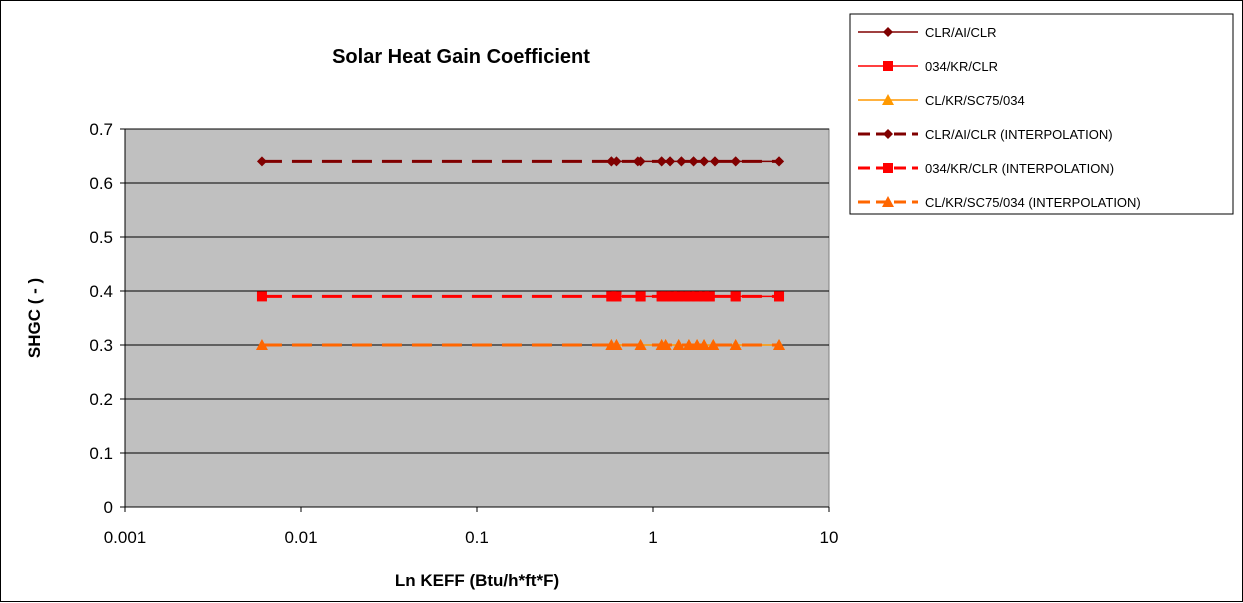  What do you see at coordinates (34, 318) in the screenshot?
I see `y-axis-label: SHGC ( - )` at bounding box center [34, 318].